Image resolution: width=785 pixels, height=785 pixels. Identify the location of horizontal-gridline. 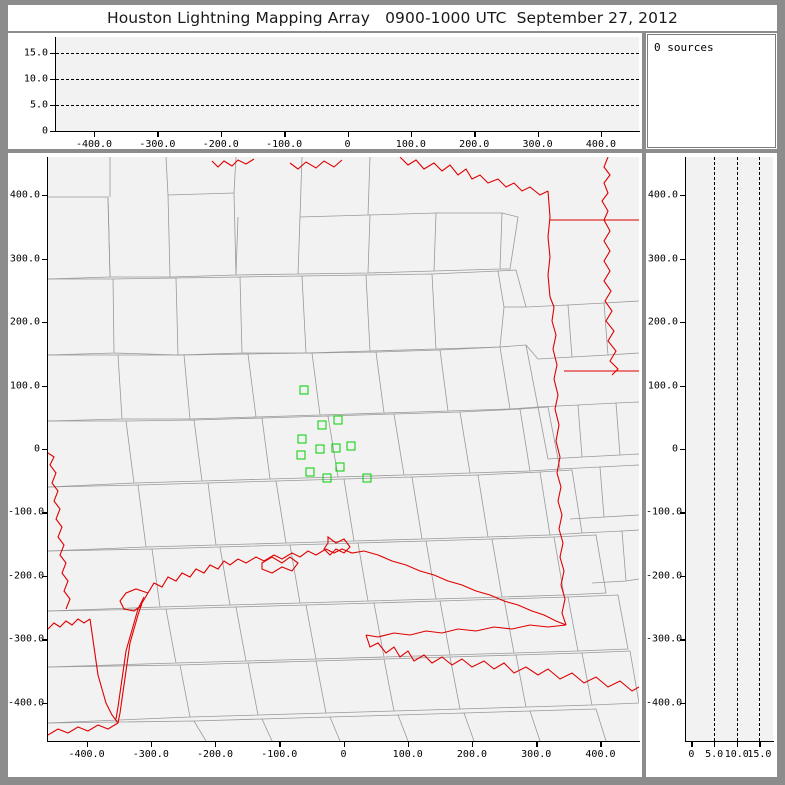
(347, 53).